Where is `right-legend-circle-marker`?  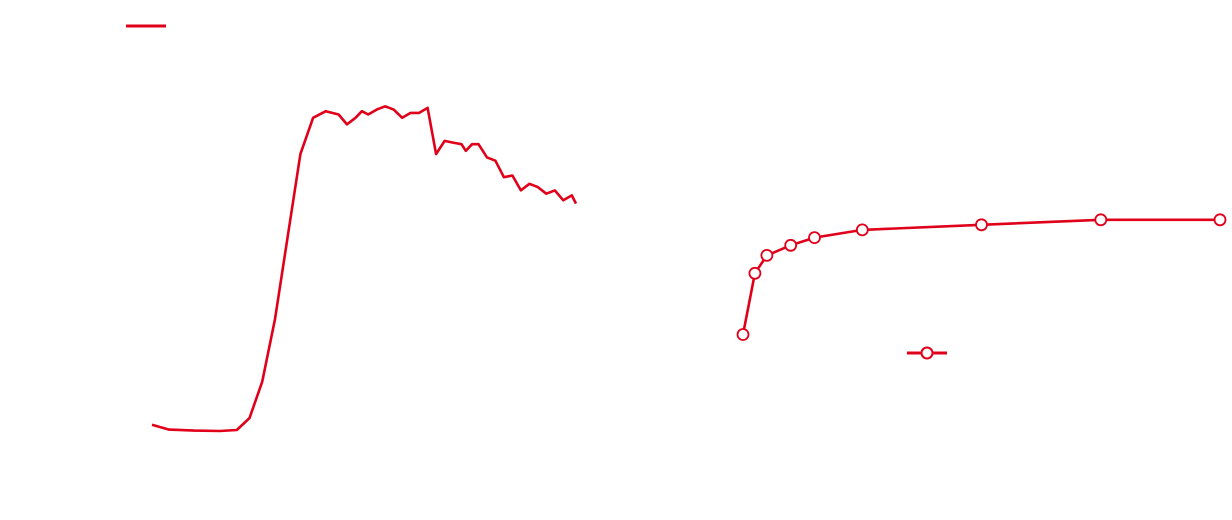 right-legend-circle-marker is located at coordinates (927, 353).